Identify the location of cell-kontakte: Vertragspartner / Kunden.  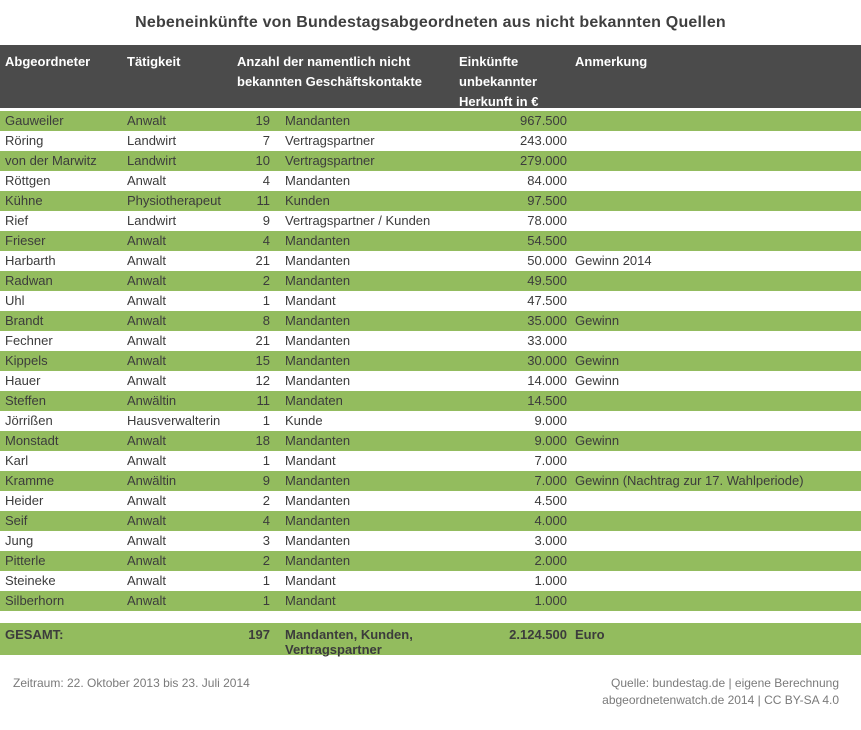
(358, 220).